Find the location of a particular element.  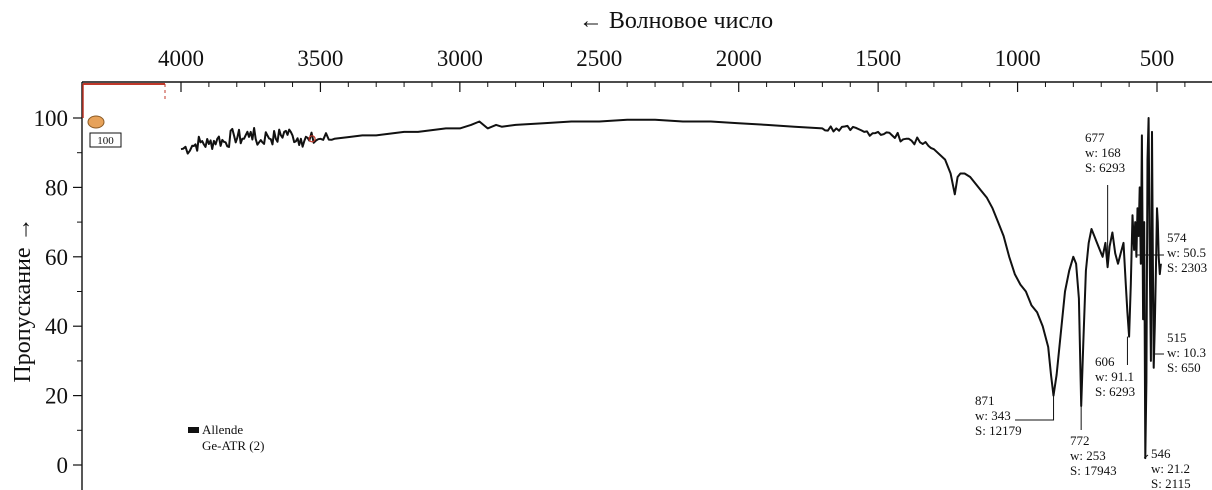

y-tick-label: 100 is located at coordinates (51, 118).